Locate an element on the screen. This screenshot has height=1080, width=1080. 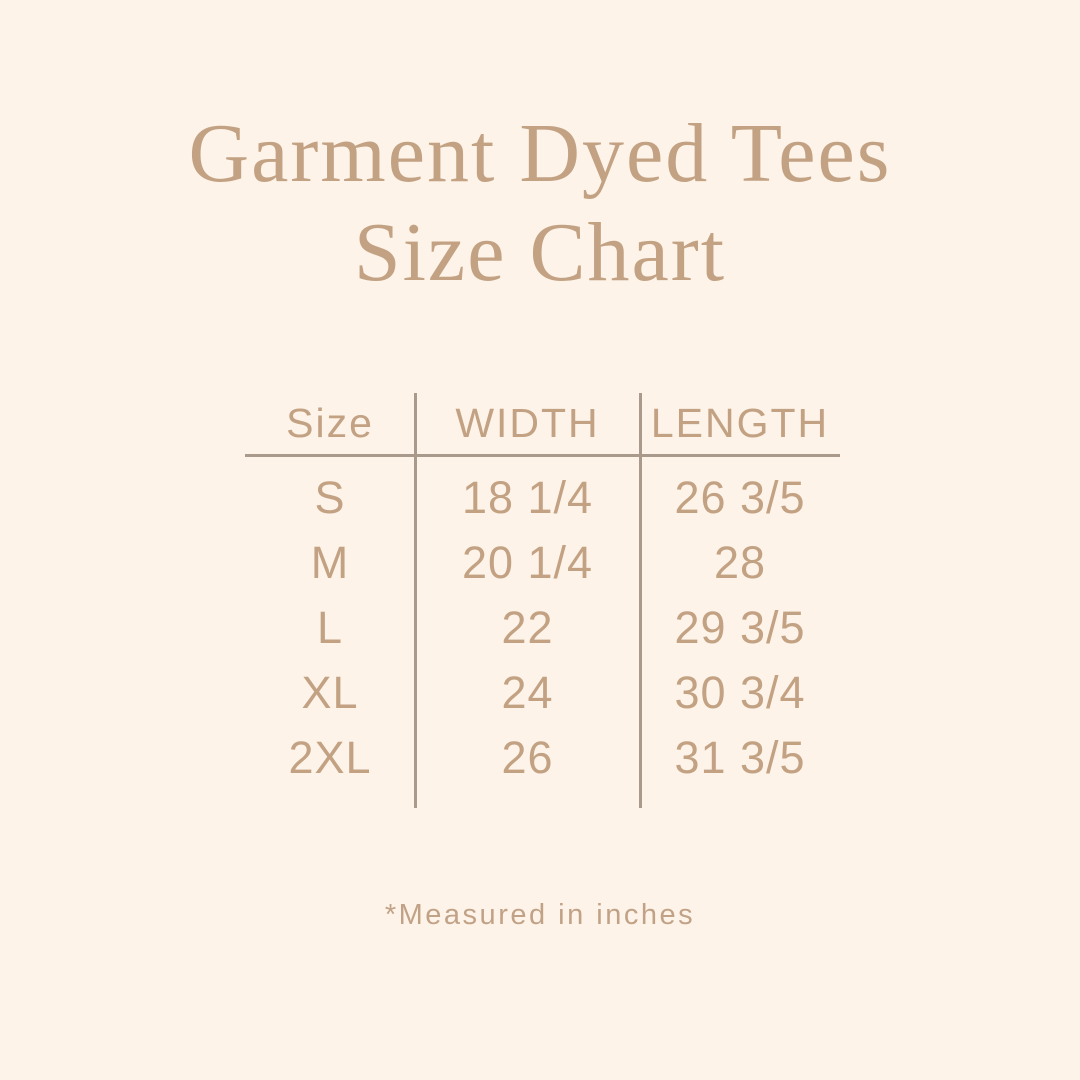
table-header-row: Size WIDTH LENGTH is located at coordinates (542, 423).